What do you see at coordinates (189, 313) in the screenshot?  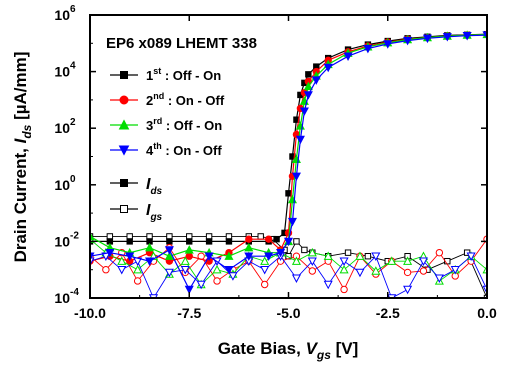 I see `x-tick-label: -7.5` at bounding box center [189, 313].